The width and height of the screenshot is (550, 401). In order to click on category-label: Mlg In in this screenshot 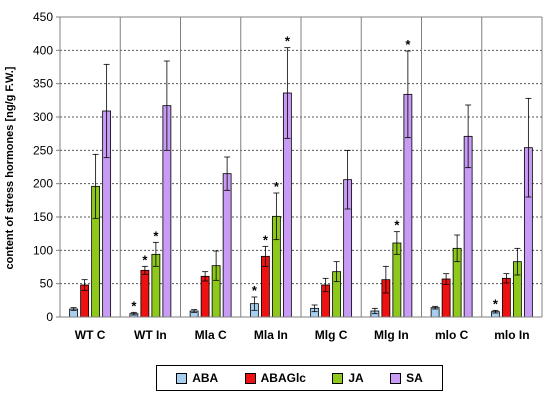, I will do `click(391, 335)`.